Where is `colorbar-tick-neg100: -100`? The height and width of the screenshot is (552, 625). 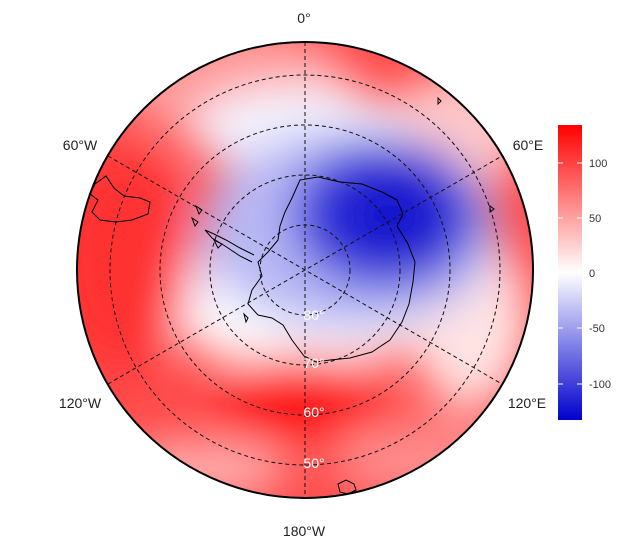 colorbar-tick-neg100: -100 is located at coordinates (600, 385).